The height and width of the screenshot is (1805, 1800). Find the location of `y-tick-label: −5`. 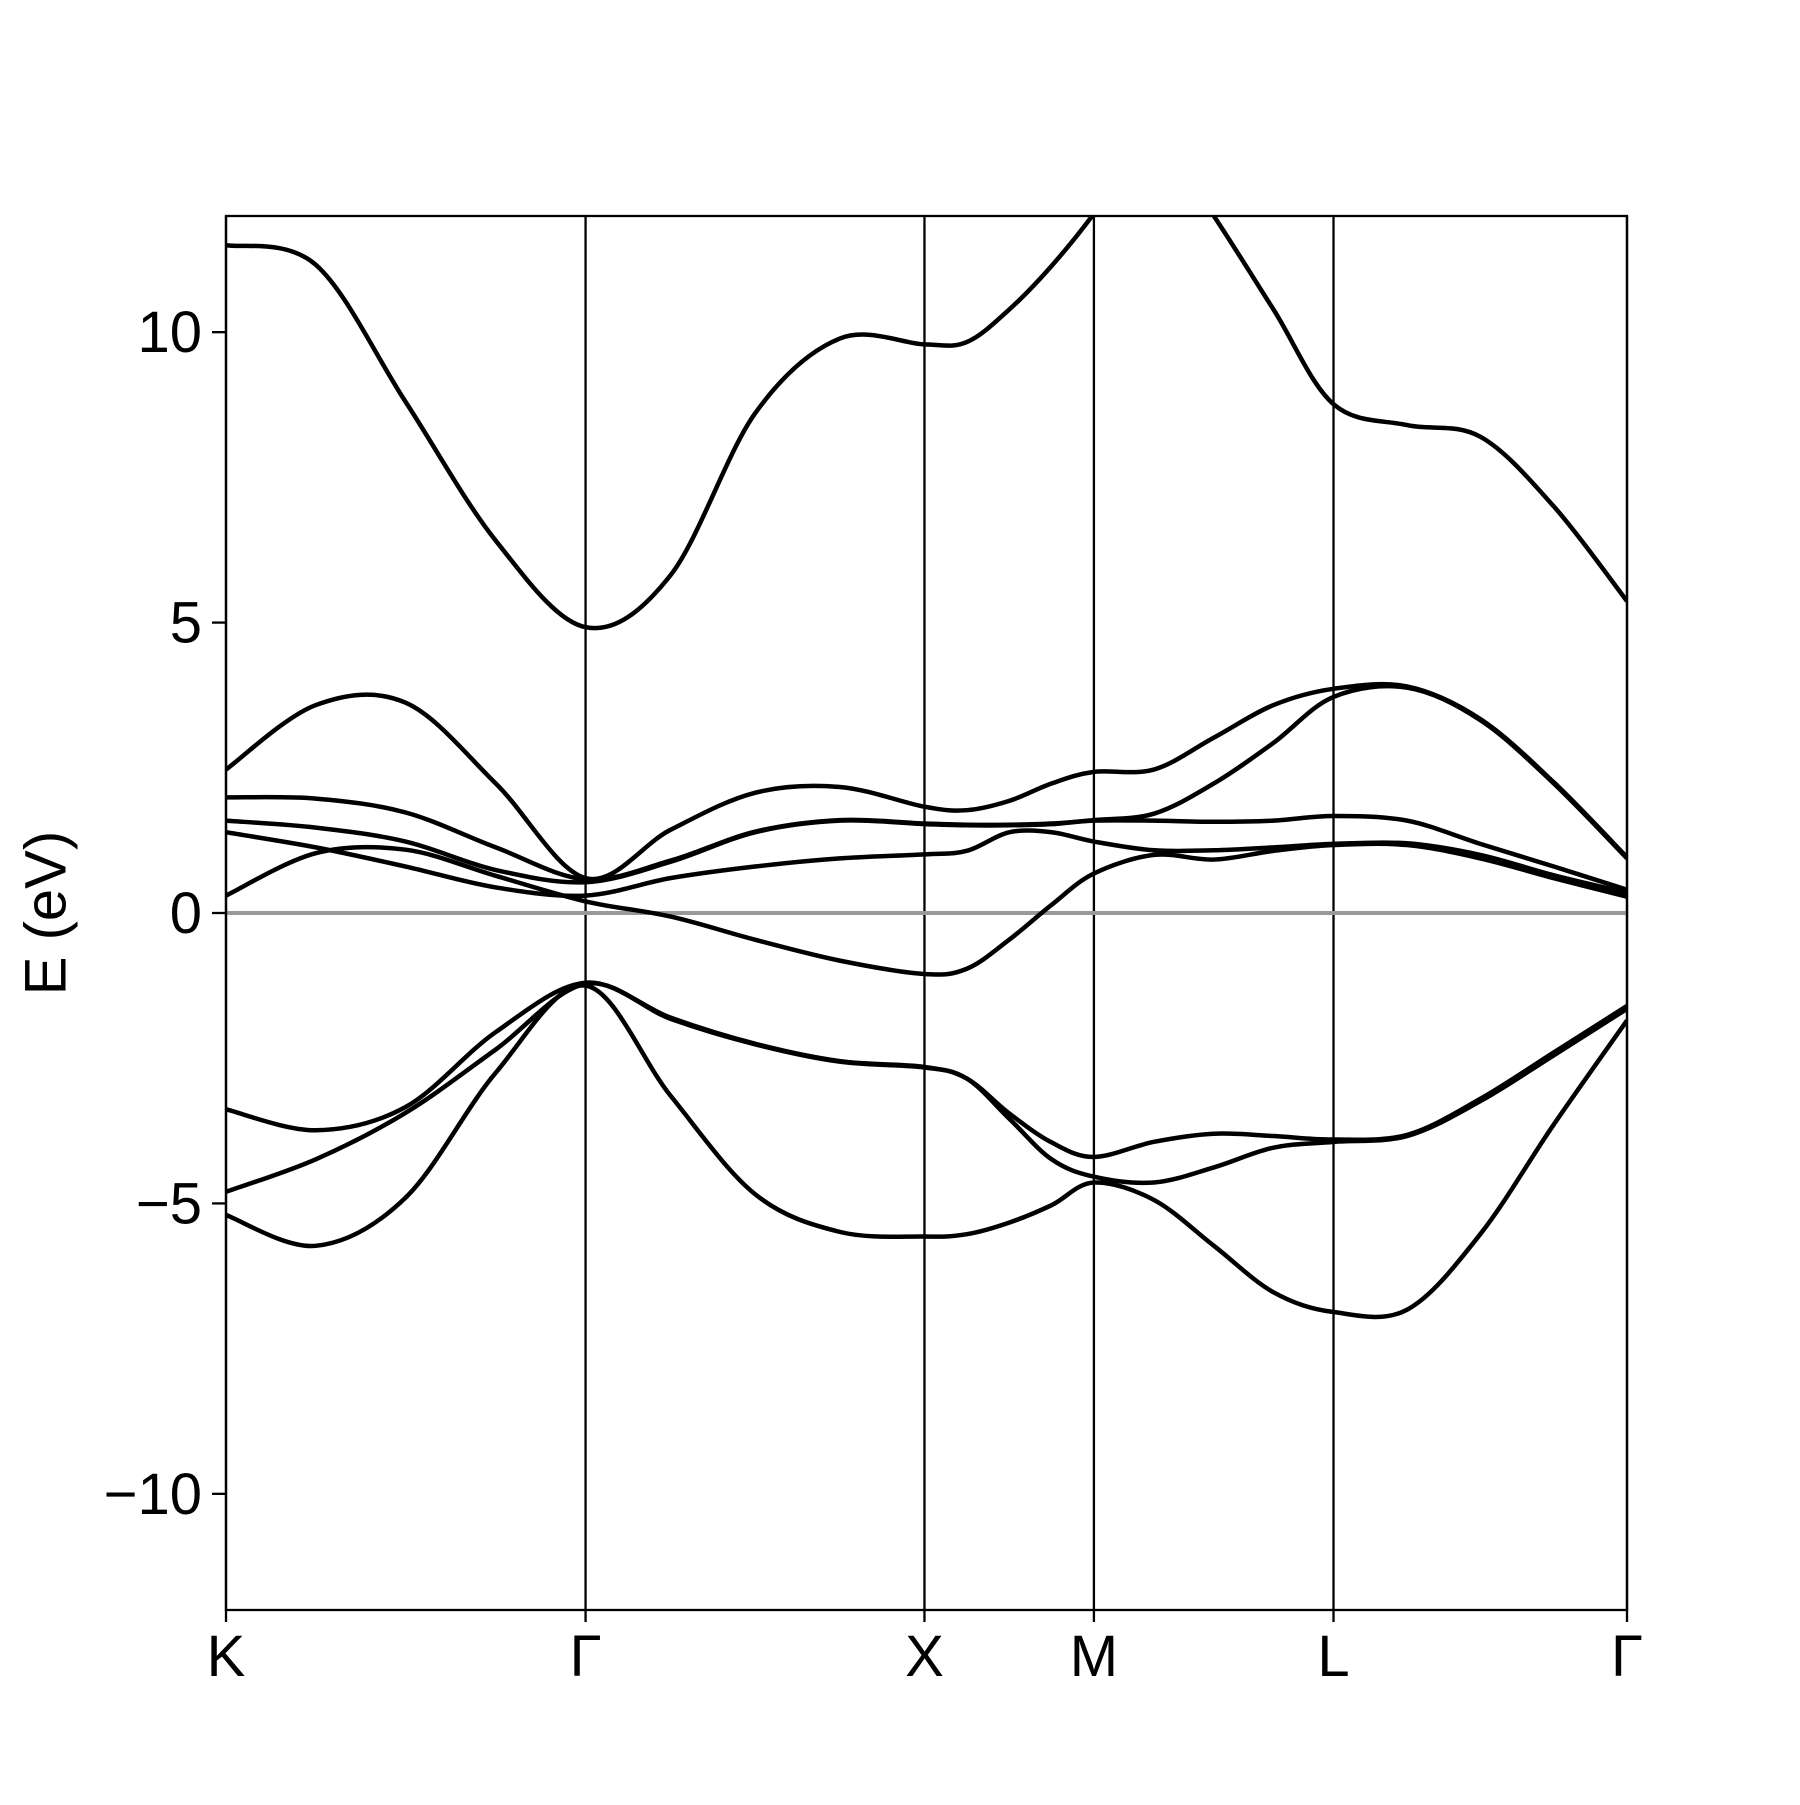

y-tick-label: −5 is located at coordinates (169, 1203).